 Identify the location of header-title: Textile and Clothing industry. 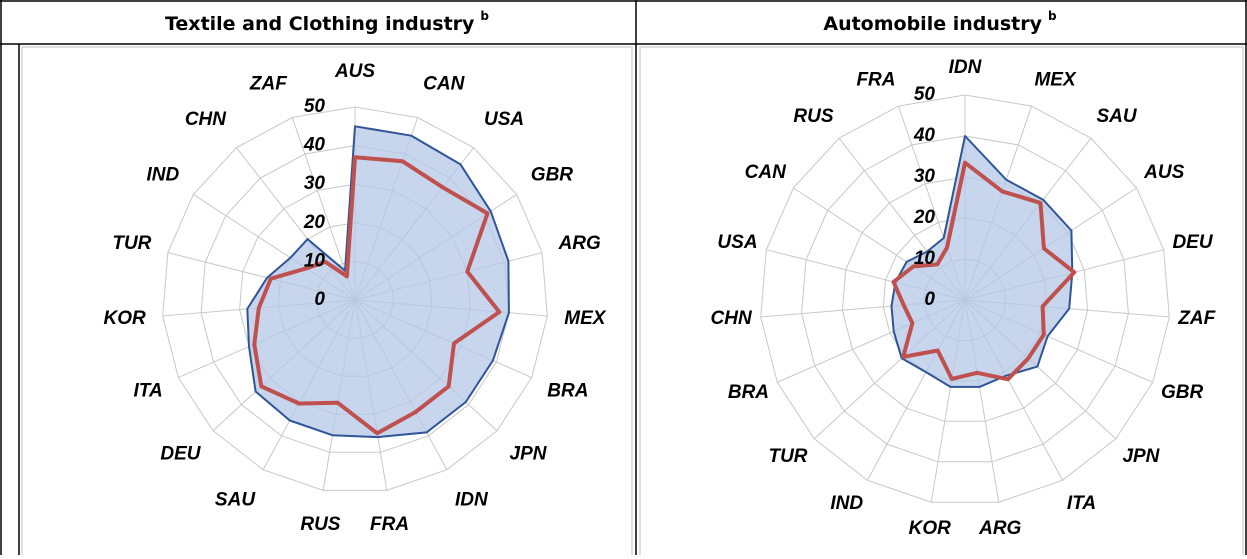
(320, 24).